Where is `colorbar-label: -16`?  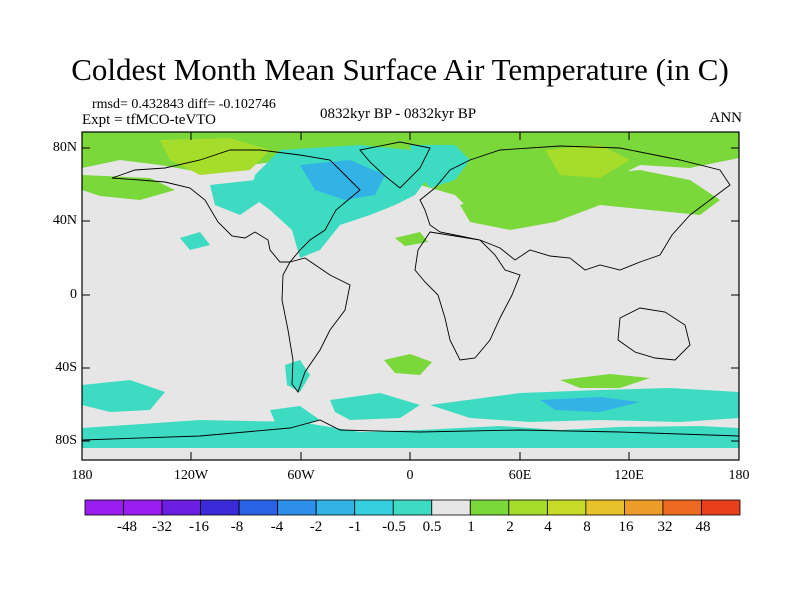 colorbar-label: -16 is located at coordinates (199, 527).